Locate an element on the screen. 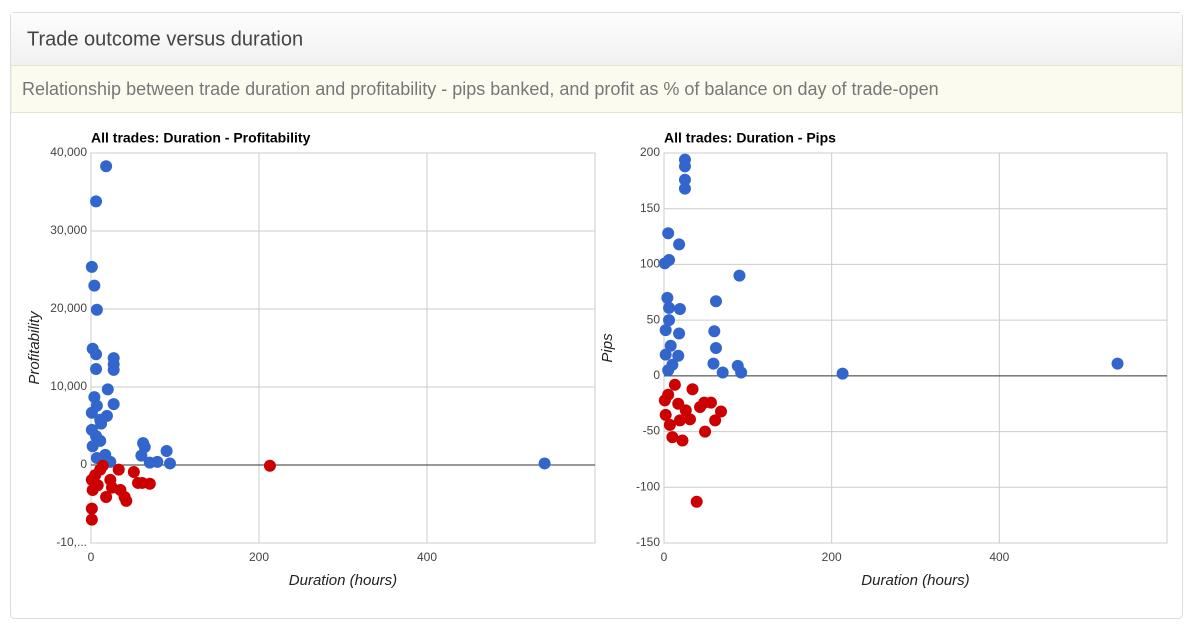  y-tick-label: 50 is located at coordinates (654, 319).